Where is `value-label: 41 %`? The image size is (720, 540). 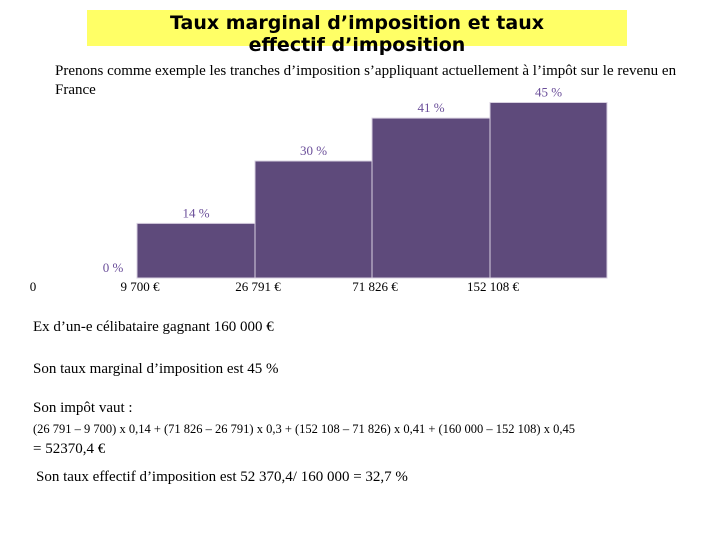 value-label: 41 % is located at coordinates (430, 107).